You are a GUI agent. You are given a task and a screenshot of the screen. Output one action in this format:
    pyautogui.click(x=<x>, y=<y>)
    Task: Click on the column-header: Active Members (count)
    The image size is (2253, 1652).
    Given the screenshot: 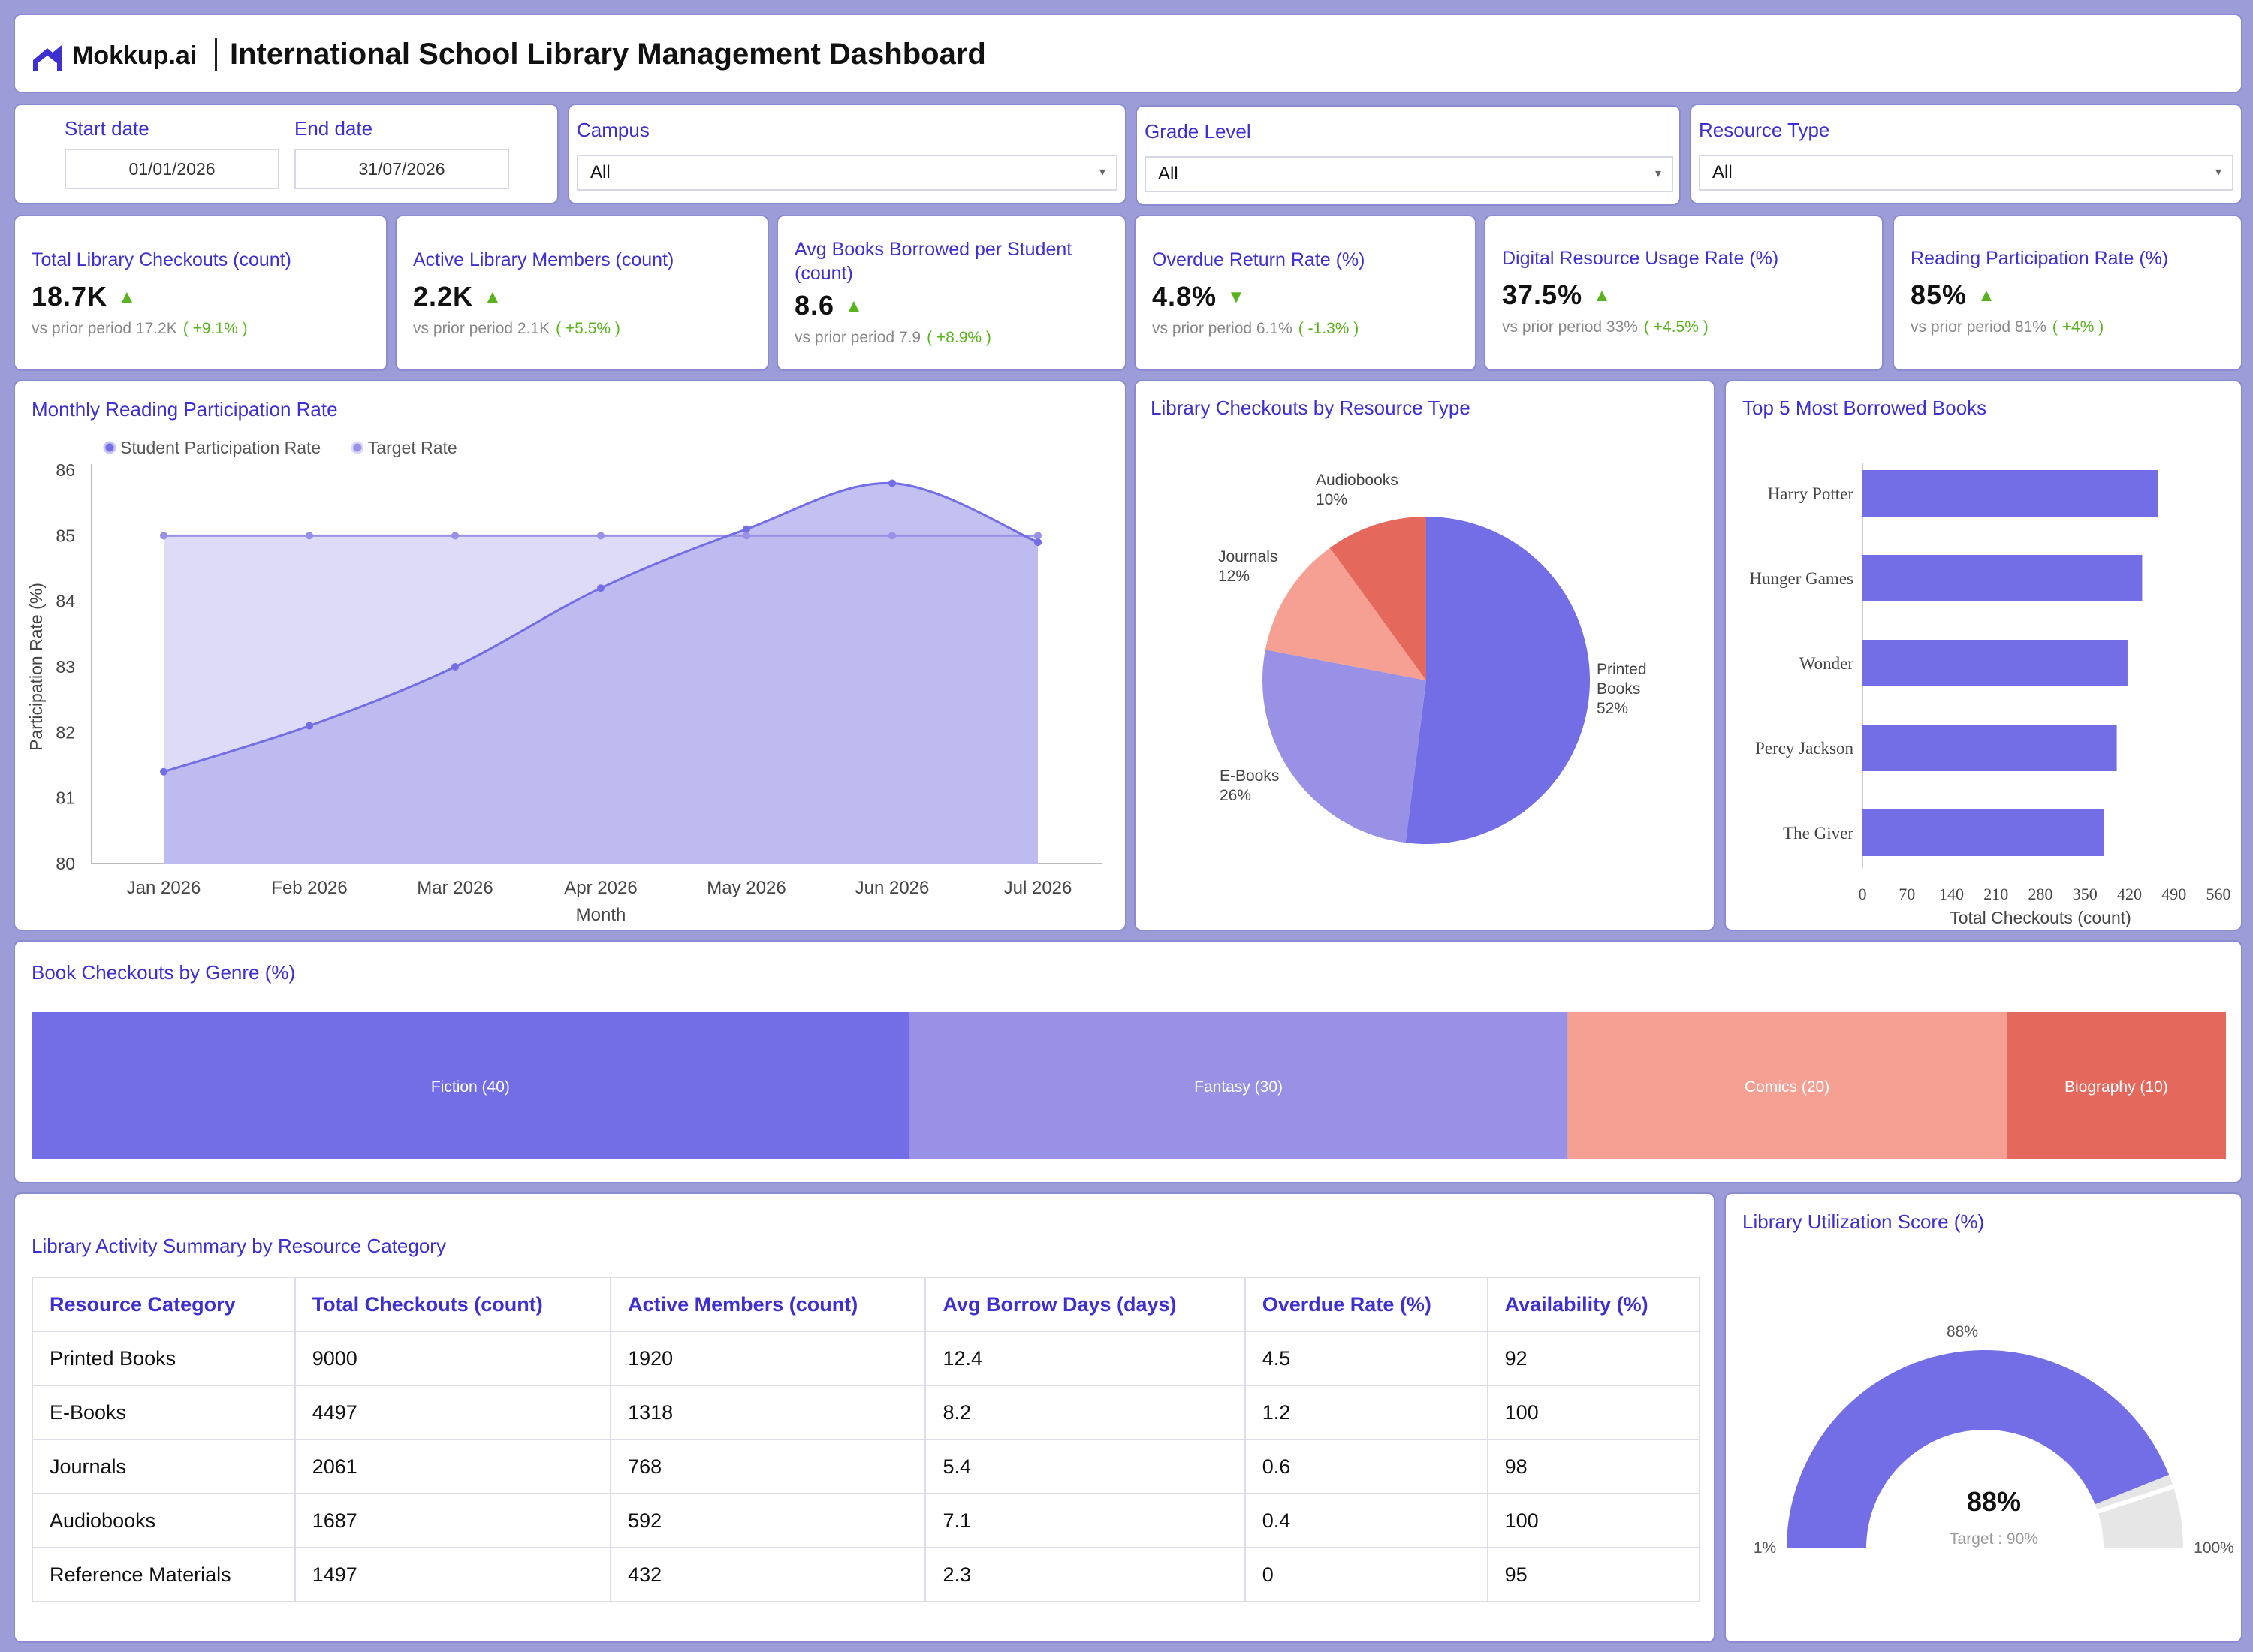 What is the action you would take?
    pyautogui.click(x=768, y=1304)
    